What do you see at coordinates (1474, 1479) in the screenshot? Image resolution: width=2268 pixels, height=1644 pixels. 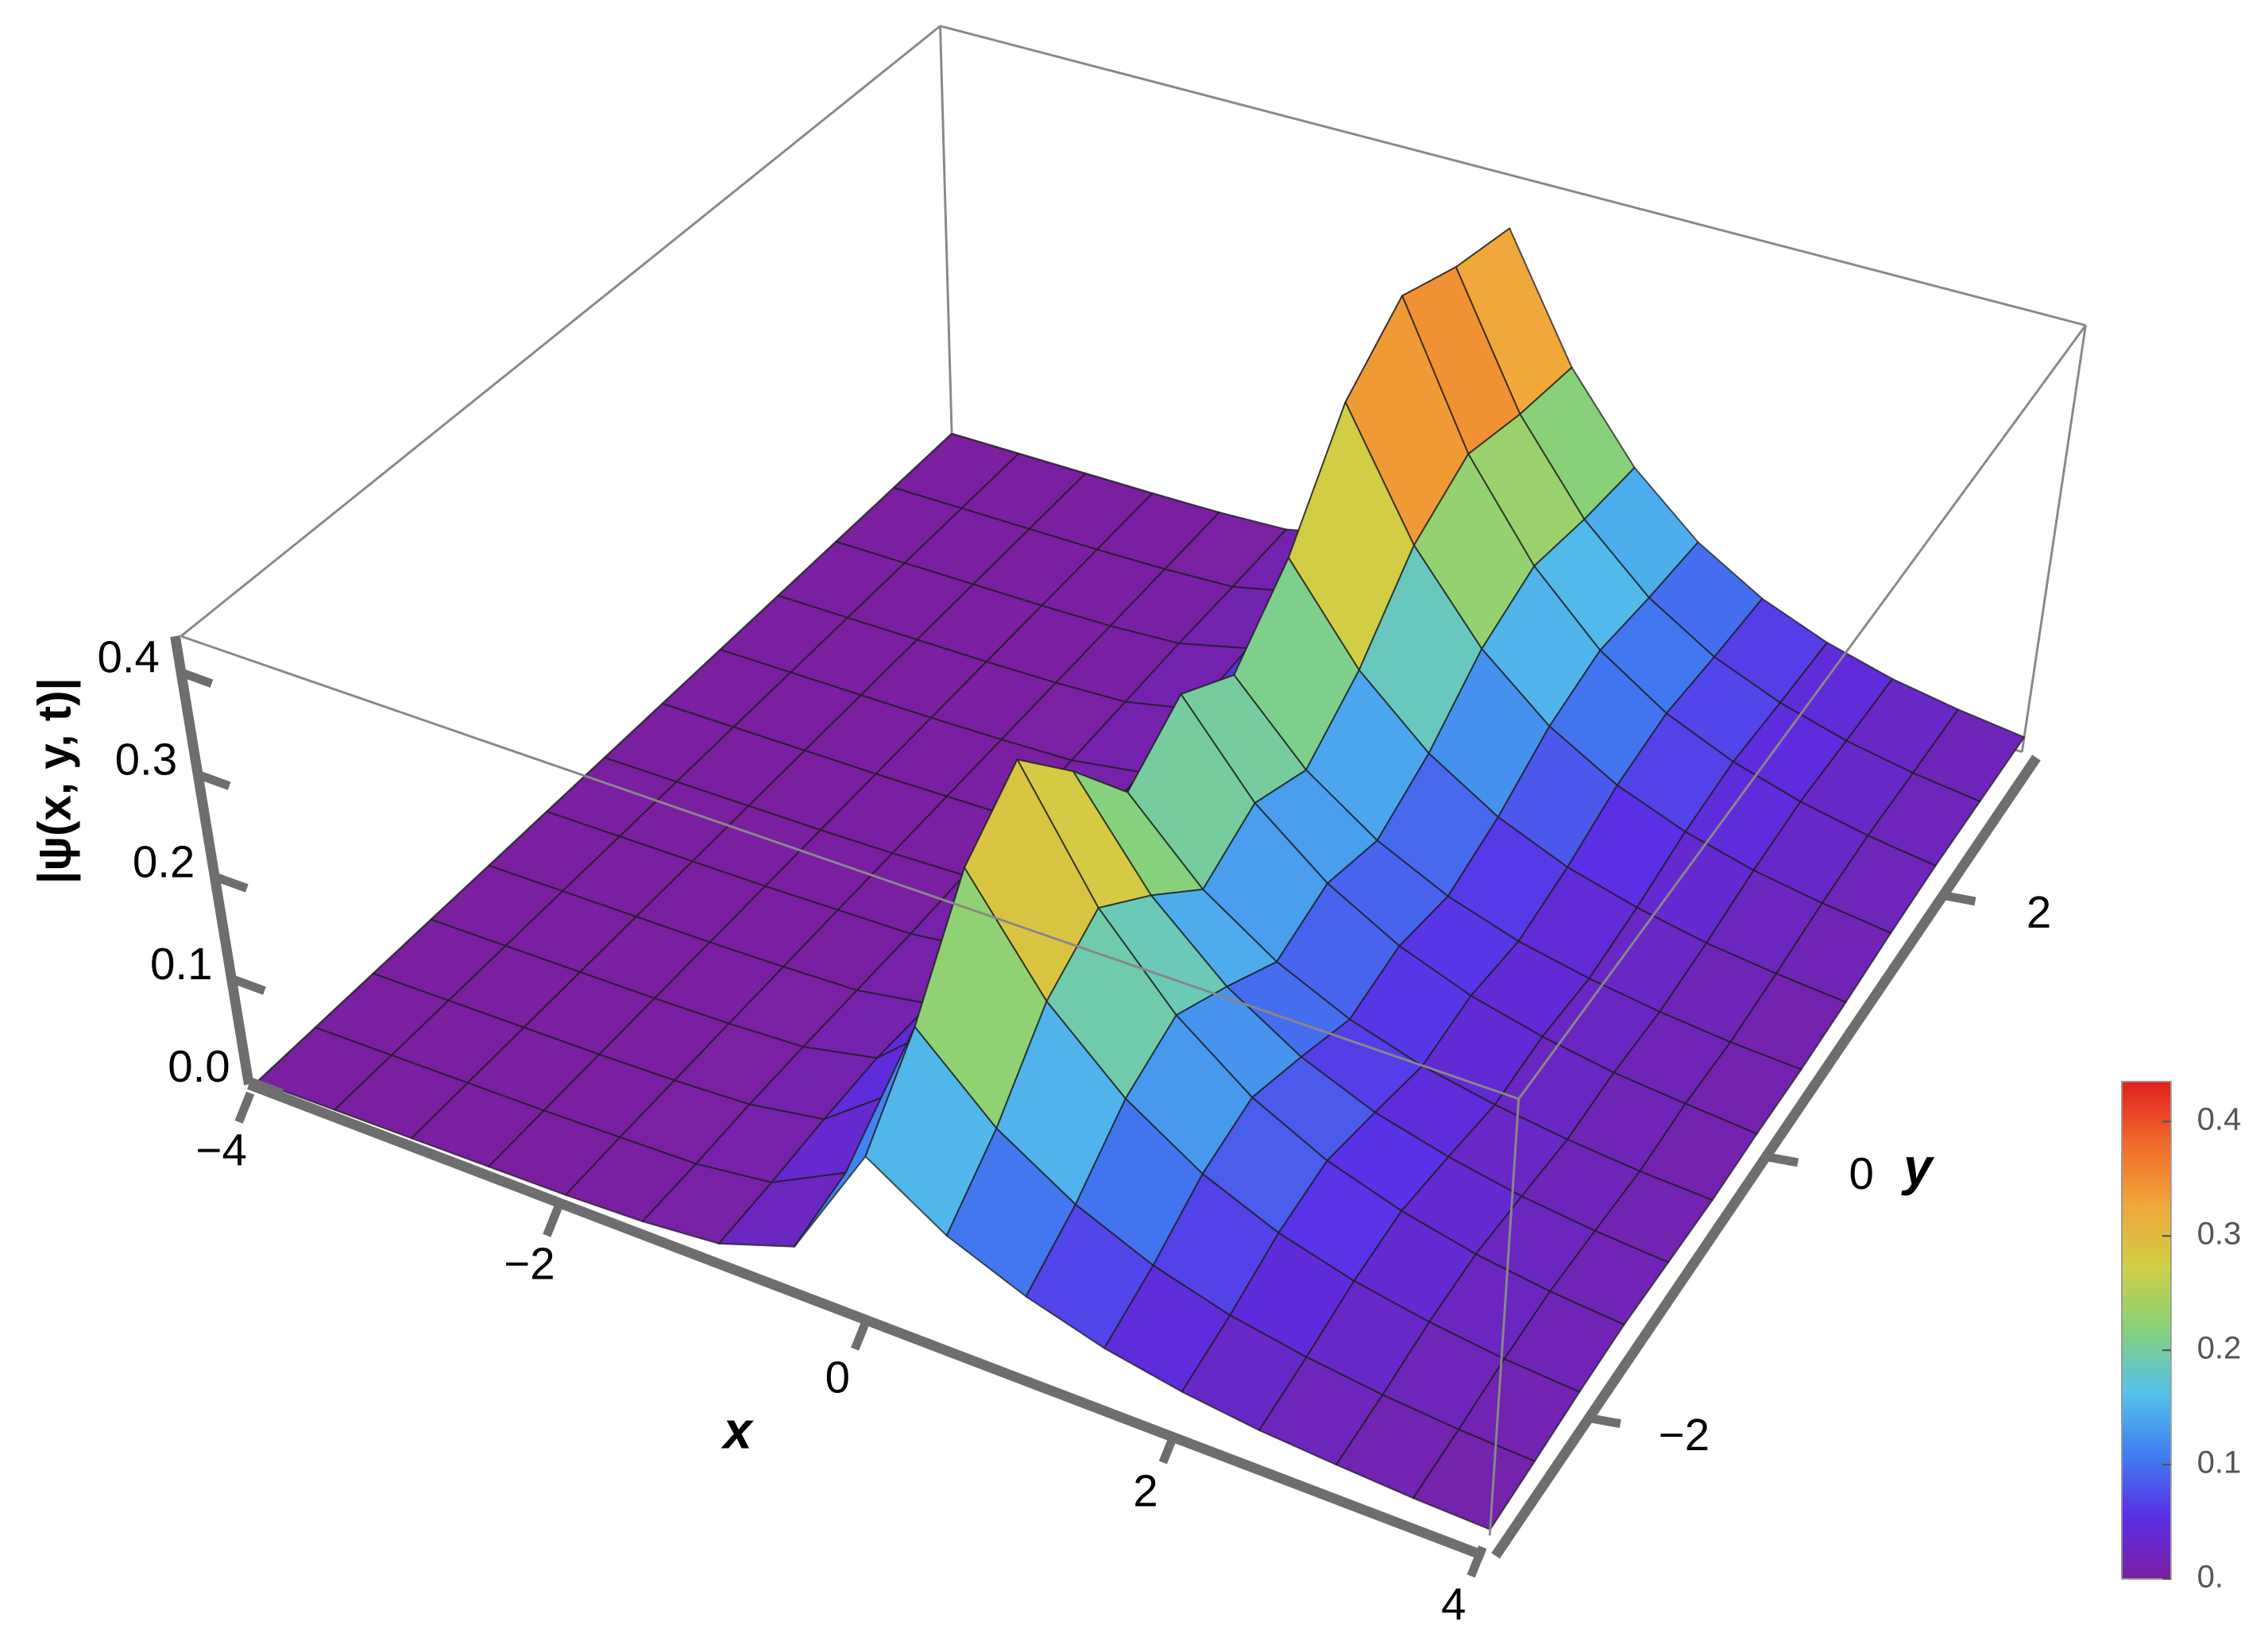 I see `surface-patch` at bounding box center [1474, 1479].